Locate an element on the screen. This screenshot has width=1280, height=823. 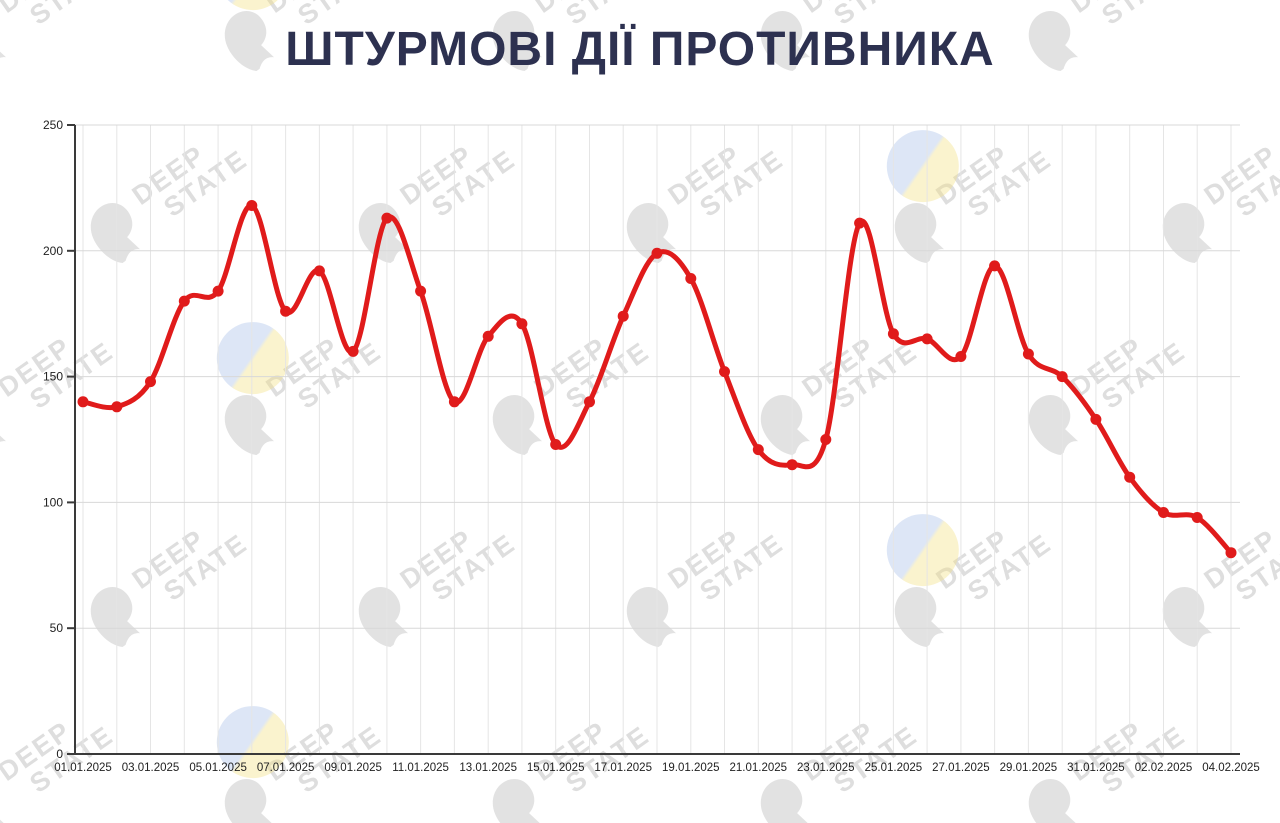
data-point-02.02.2025 is located at coordinates (1163, 512).